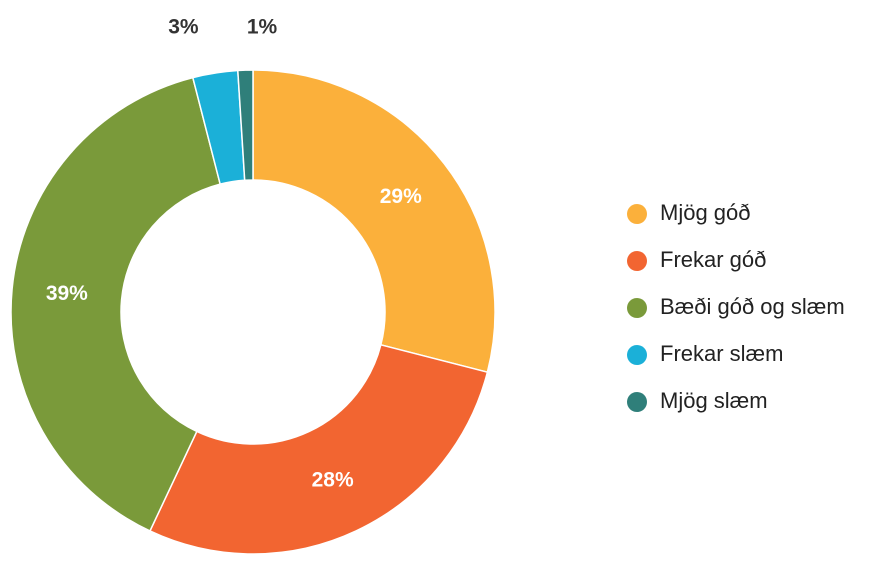  What do you see at coordinates (721, 353) in the screenshot?
I see `legend-label: Frekar slæm` at bounding box center [721, 353].